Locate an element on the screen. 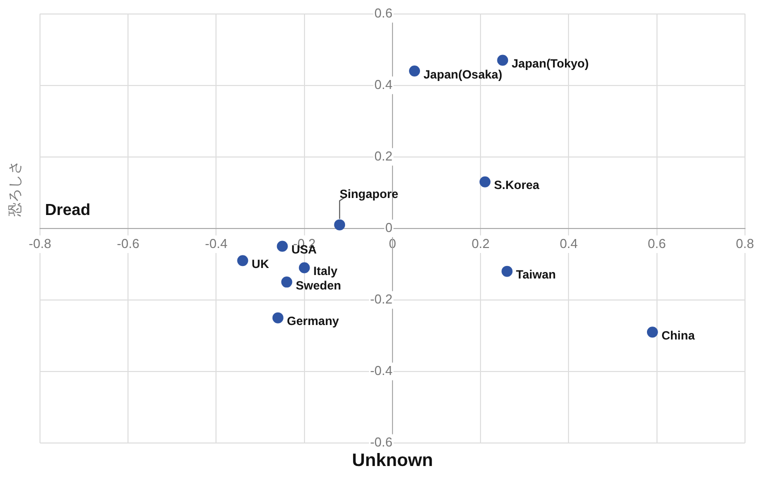  annotation: Dread is located at coordinates (67, 210).